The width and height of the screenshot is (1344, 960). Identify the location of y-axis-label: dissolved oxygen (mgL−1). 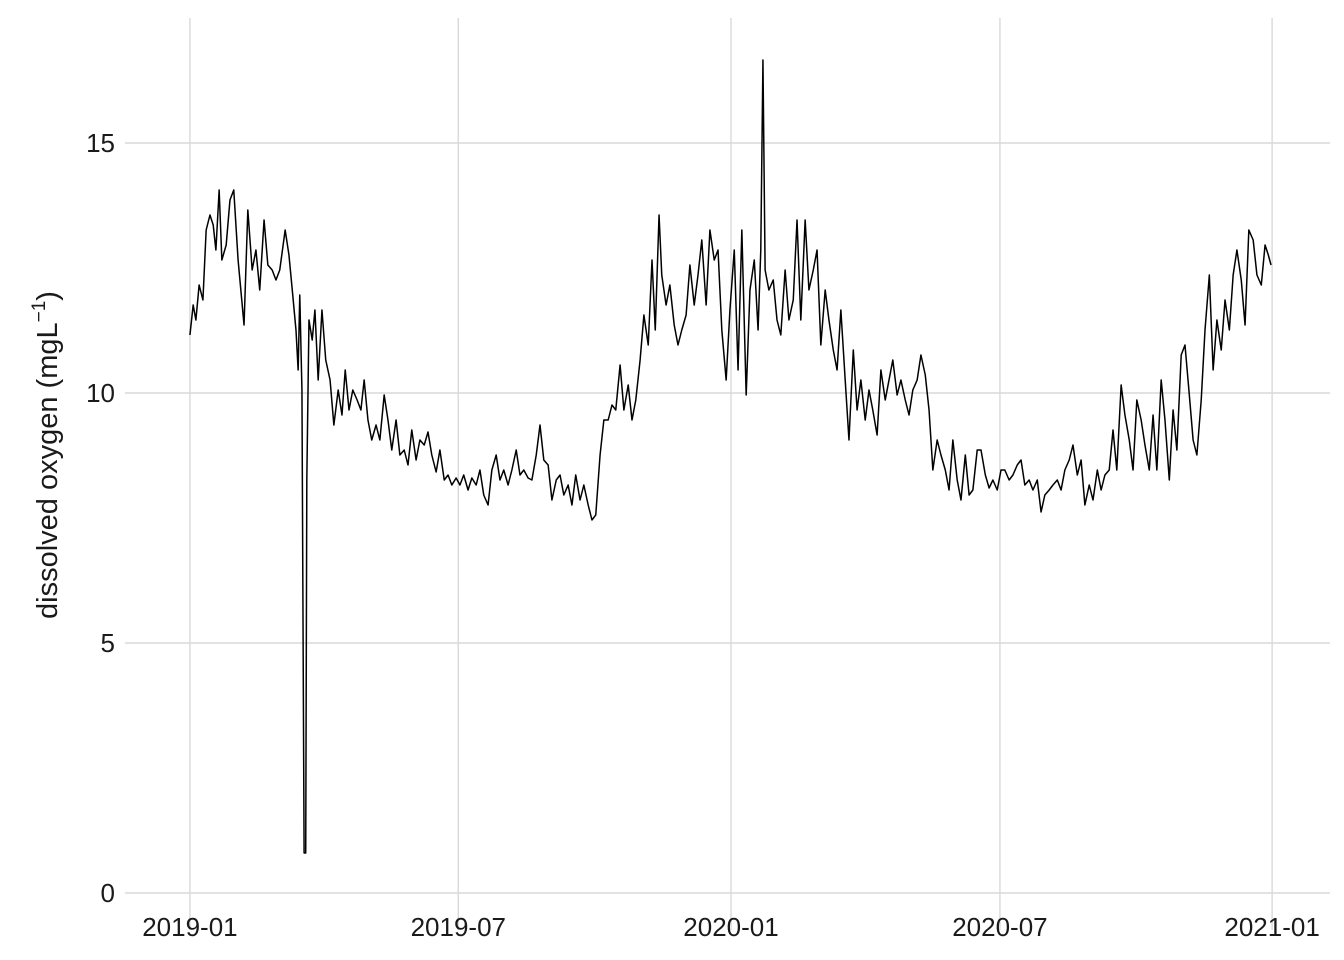
(46, 455).